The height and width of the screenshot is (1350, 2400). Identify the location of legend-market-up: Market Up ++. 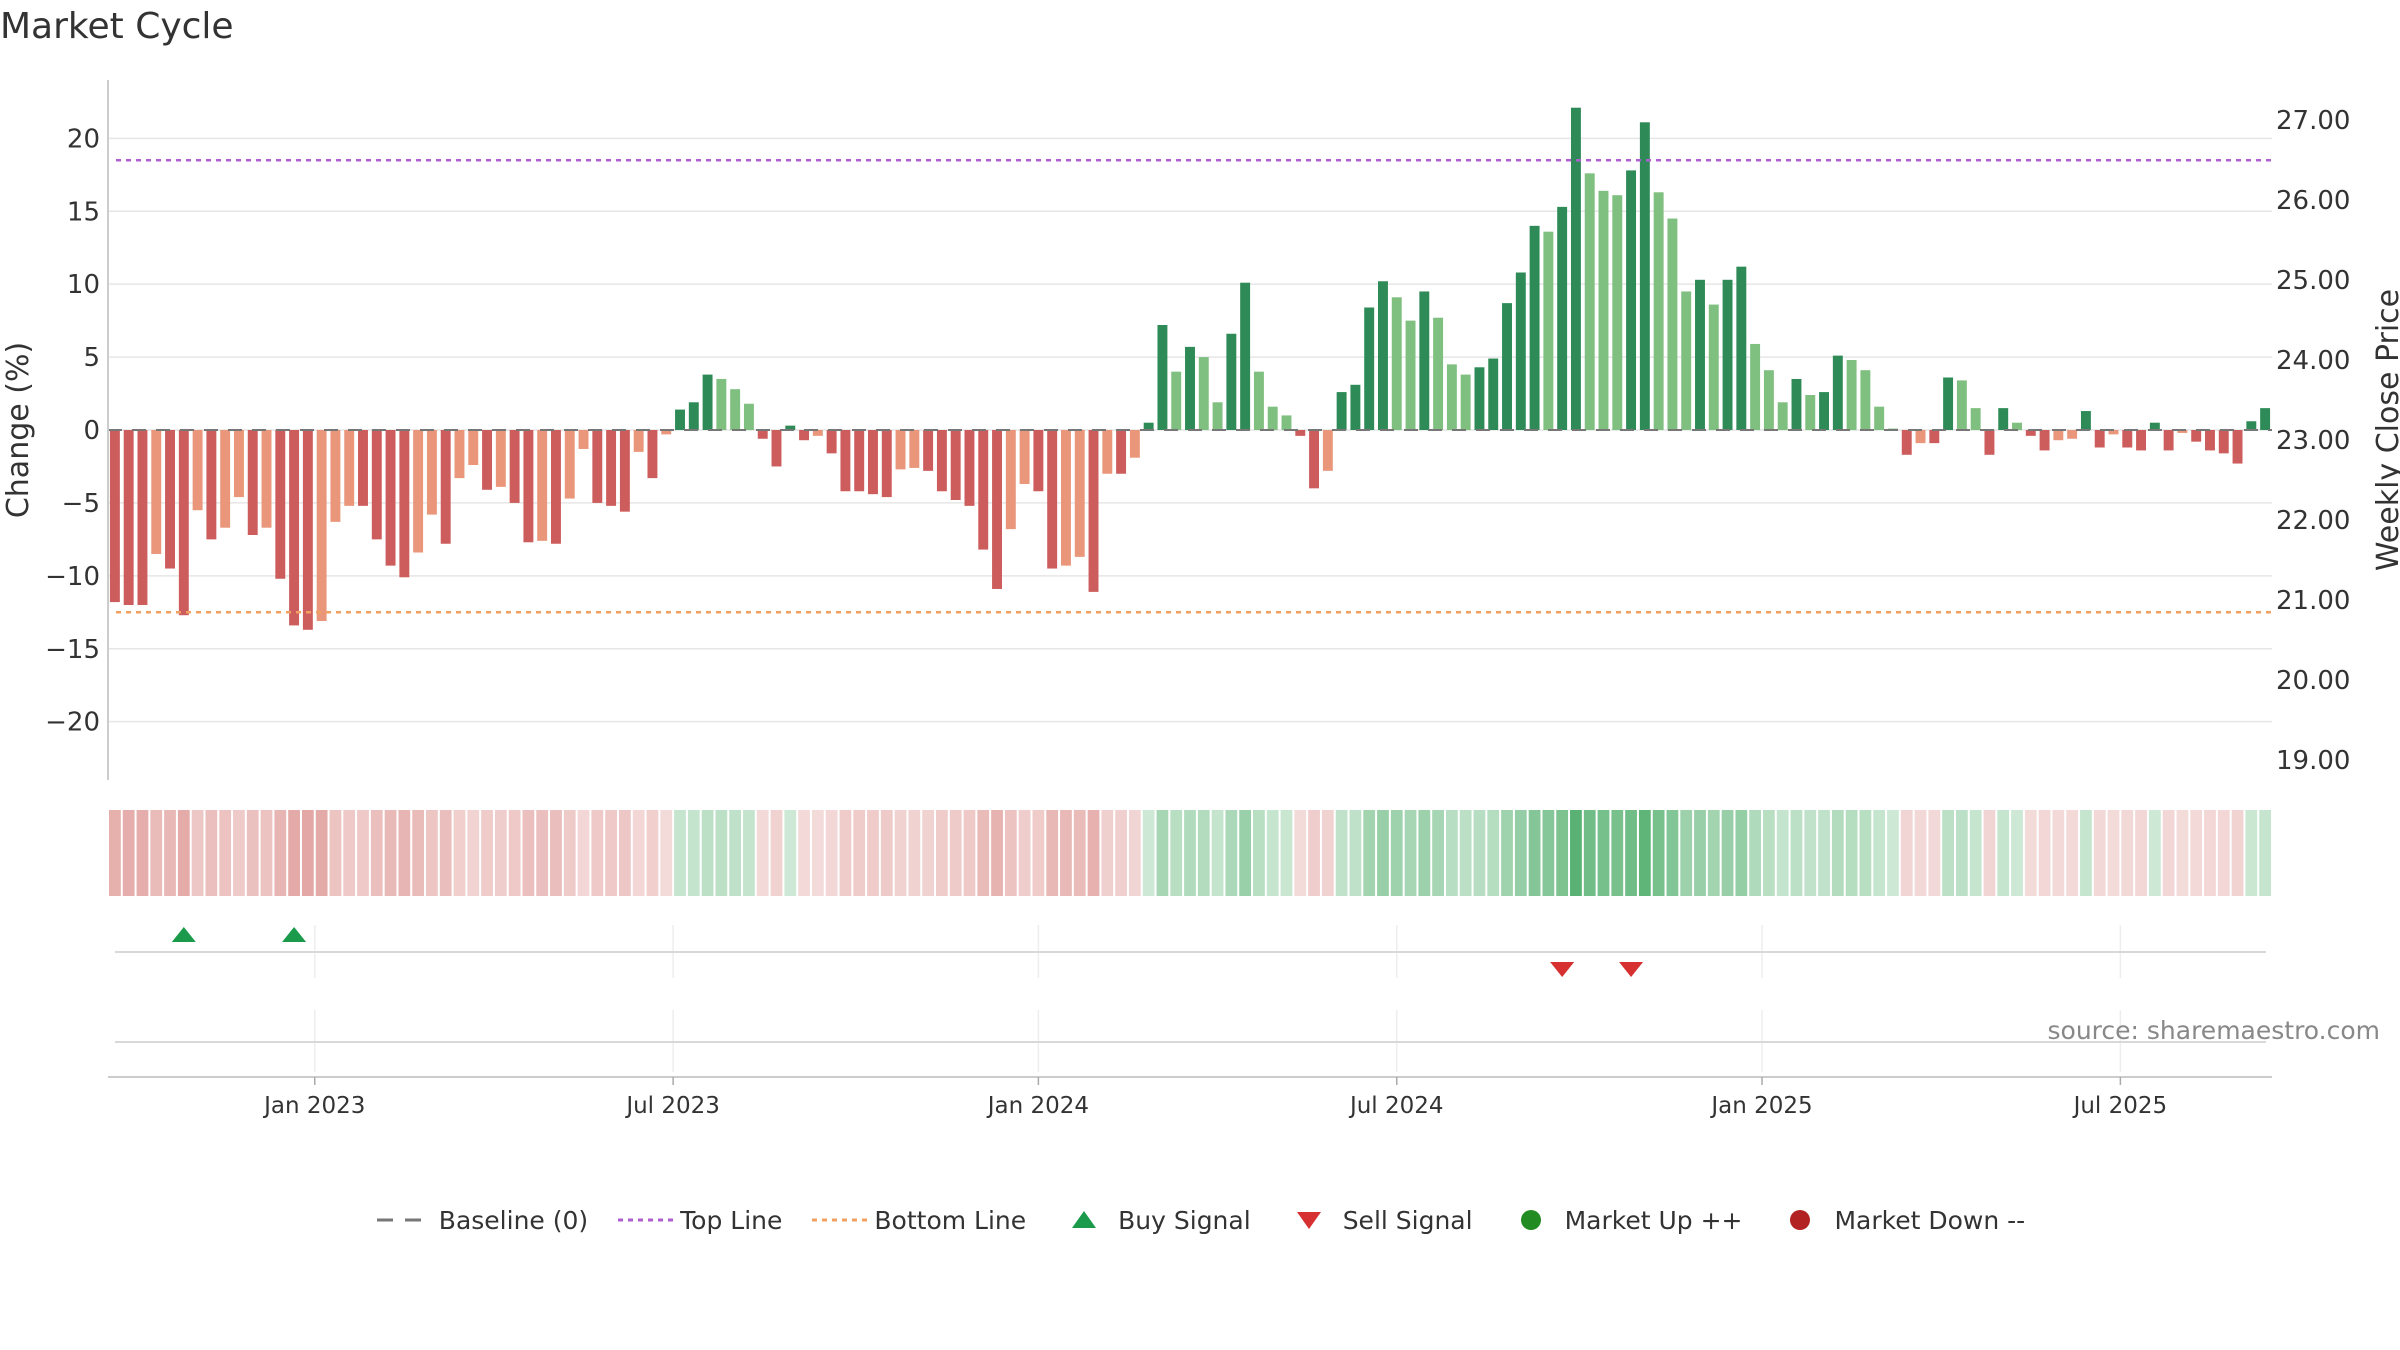
(1621, 1220).